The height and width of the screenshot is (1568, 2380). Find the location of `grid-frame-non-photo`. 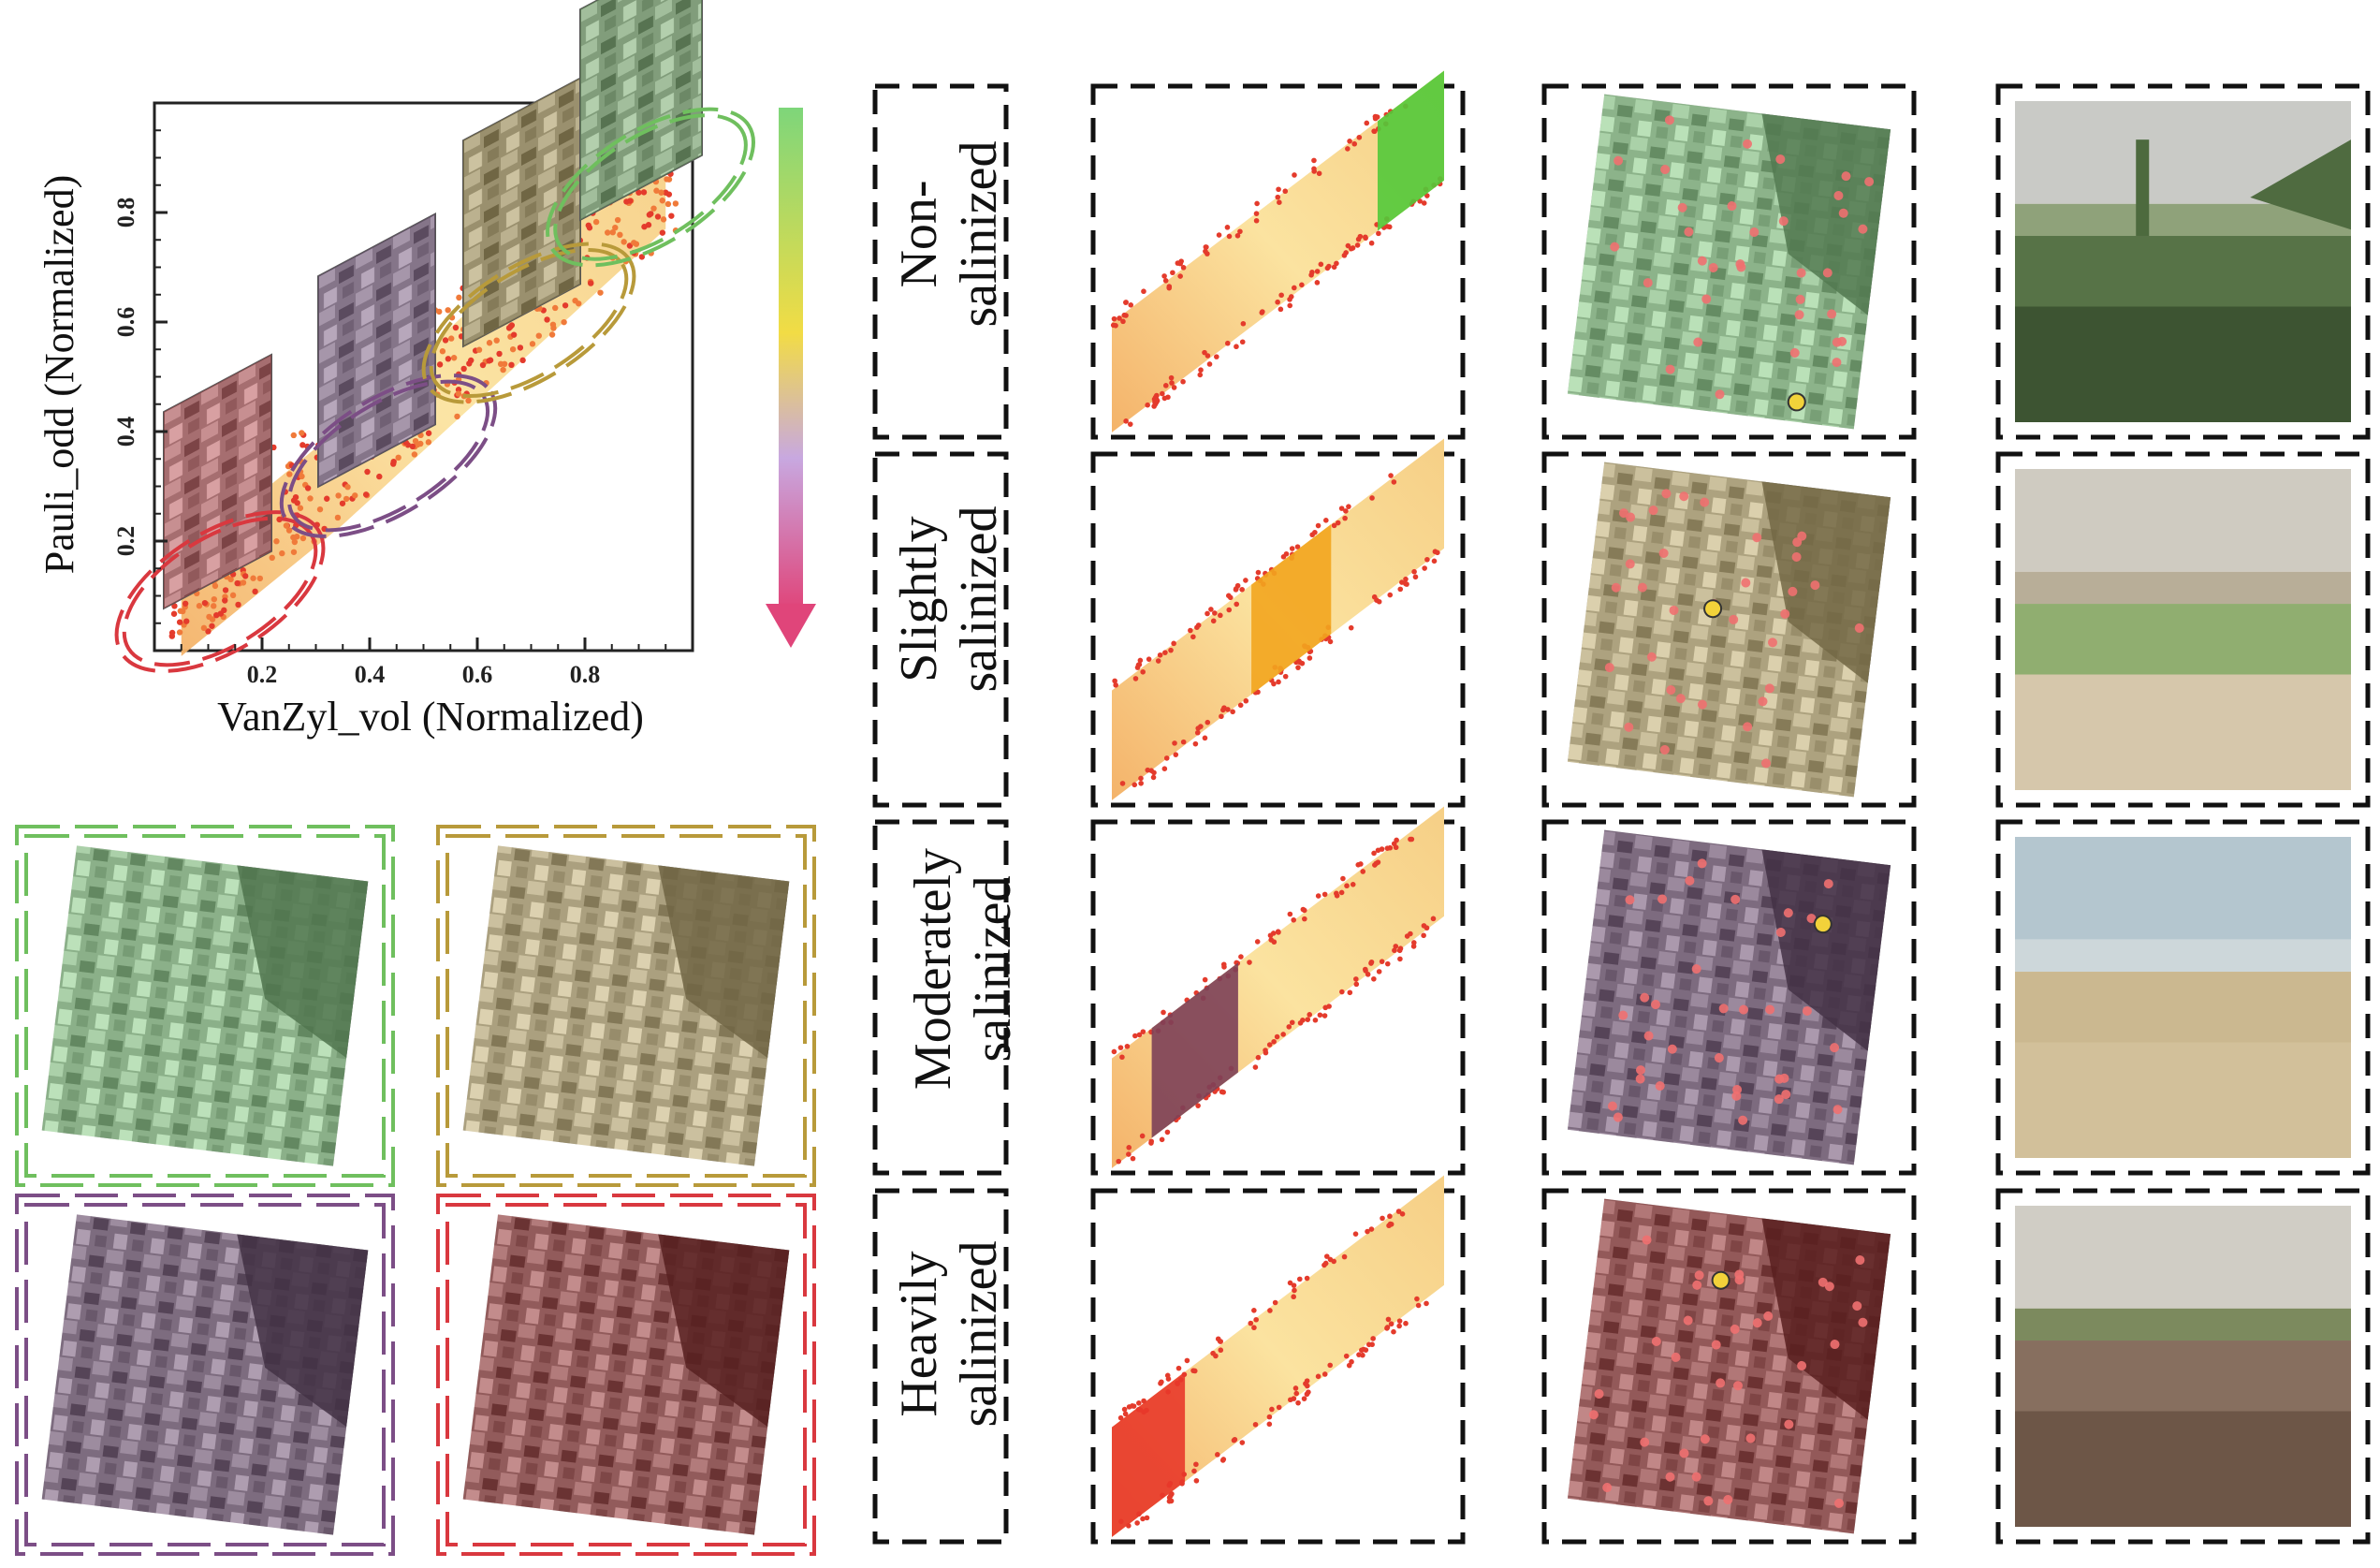

grid-frame-non-photo is located at coordinates (2183, 261).